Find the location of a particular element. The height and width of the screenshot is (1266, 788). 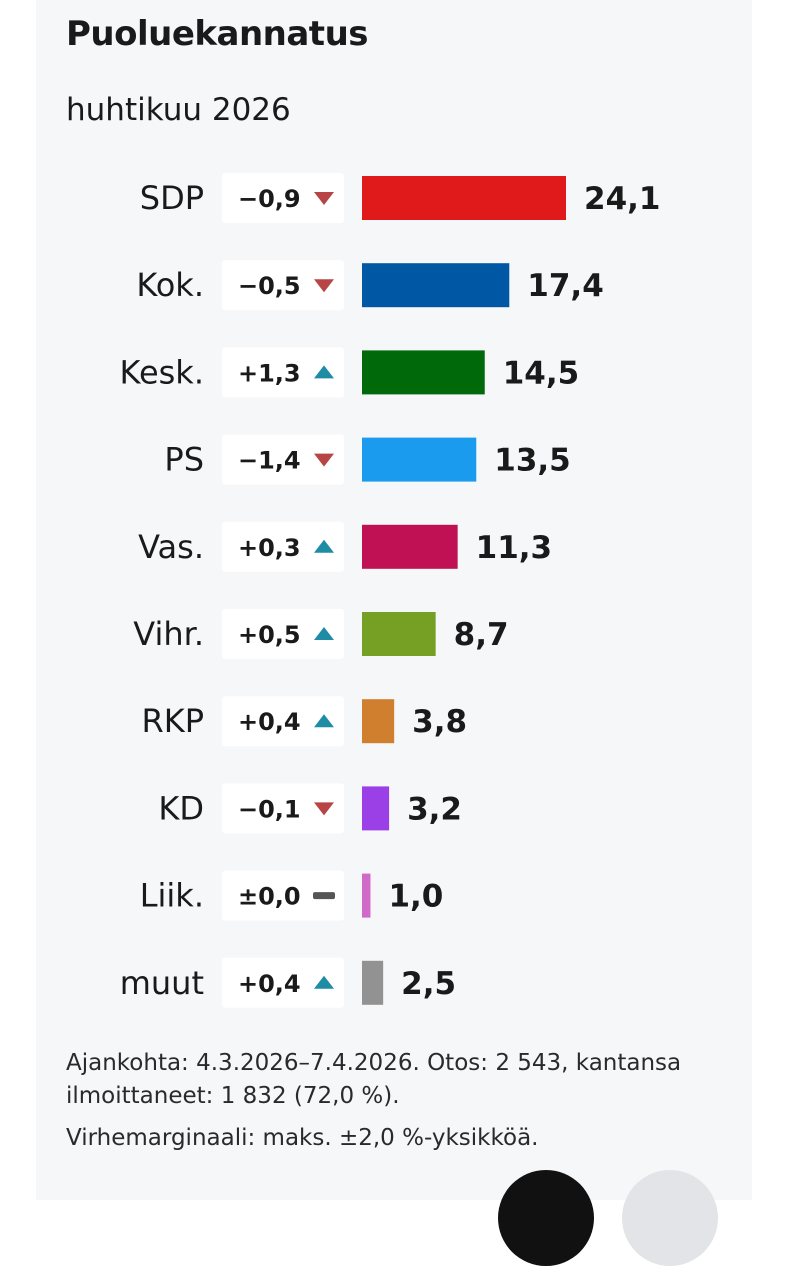

bar-sdp is located at coordinates (464, 198).